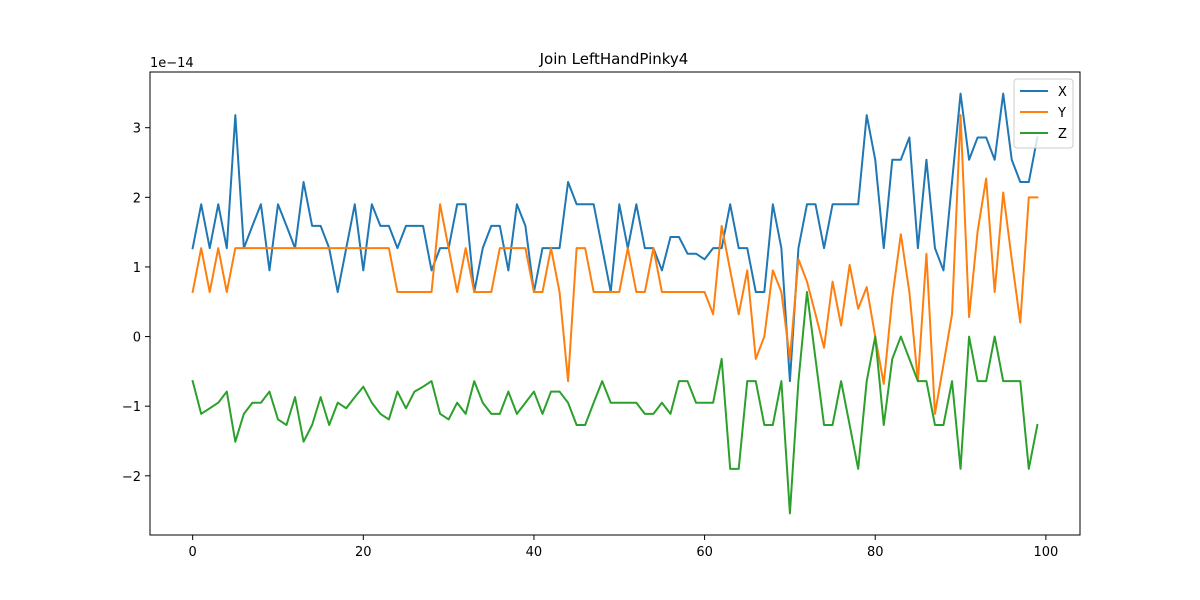 The image size is (1200, 600). I want to click on x-tick-label: 40, so click(534, 552).